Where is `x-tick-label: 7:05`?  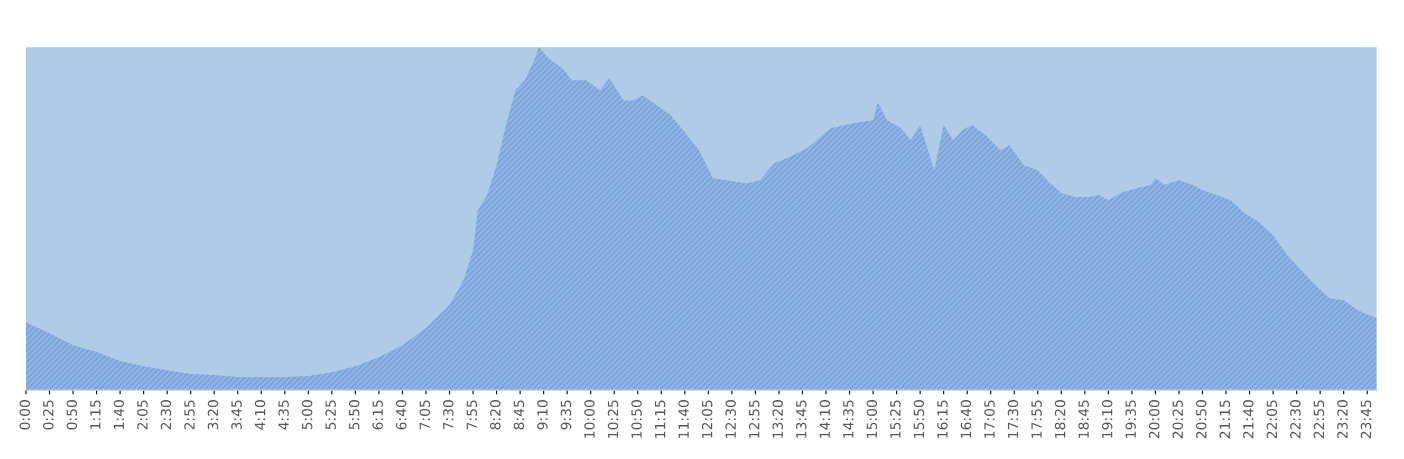 x-tick-label: 7:05 is located at coordinates (425, 415).